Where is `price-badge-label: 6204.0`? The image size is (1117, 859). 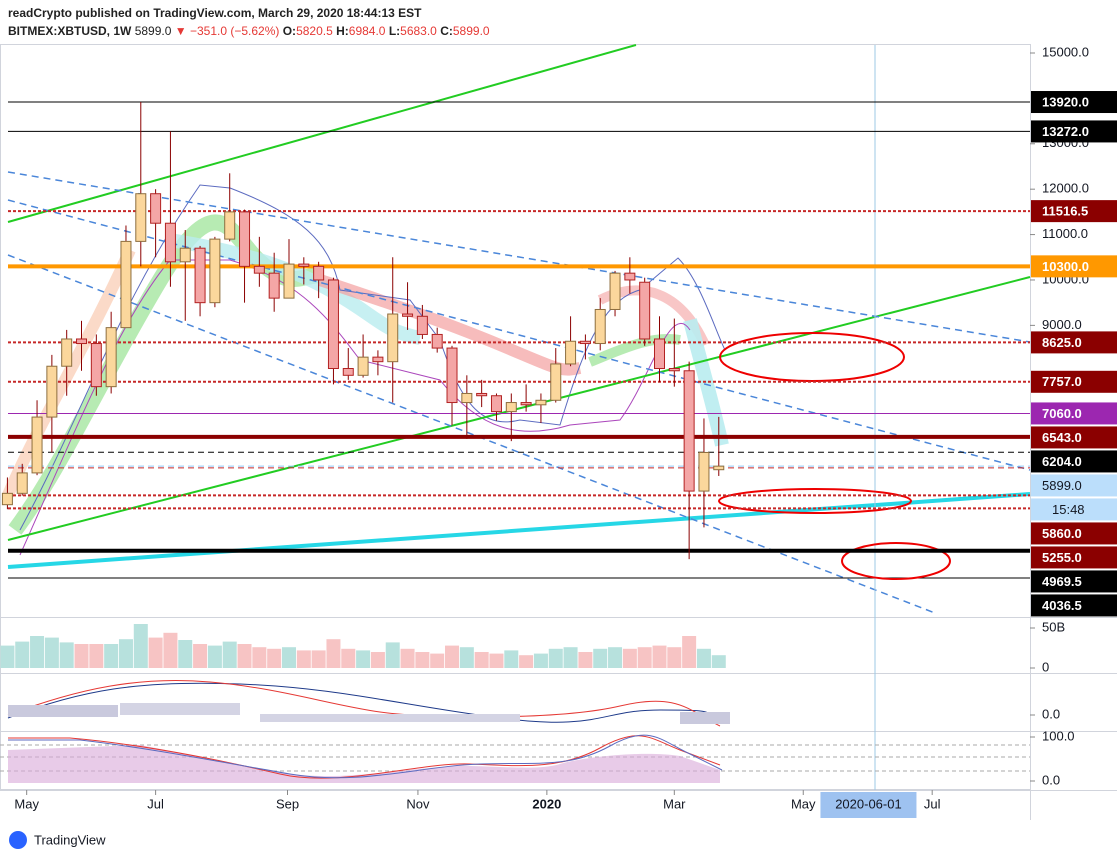 price-badge-label: 6204.0 is located at coordinates (1062, 461).